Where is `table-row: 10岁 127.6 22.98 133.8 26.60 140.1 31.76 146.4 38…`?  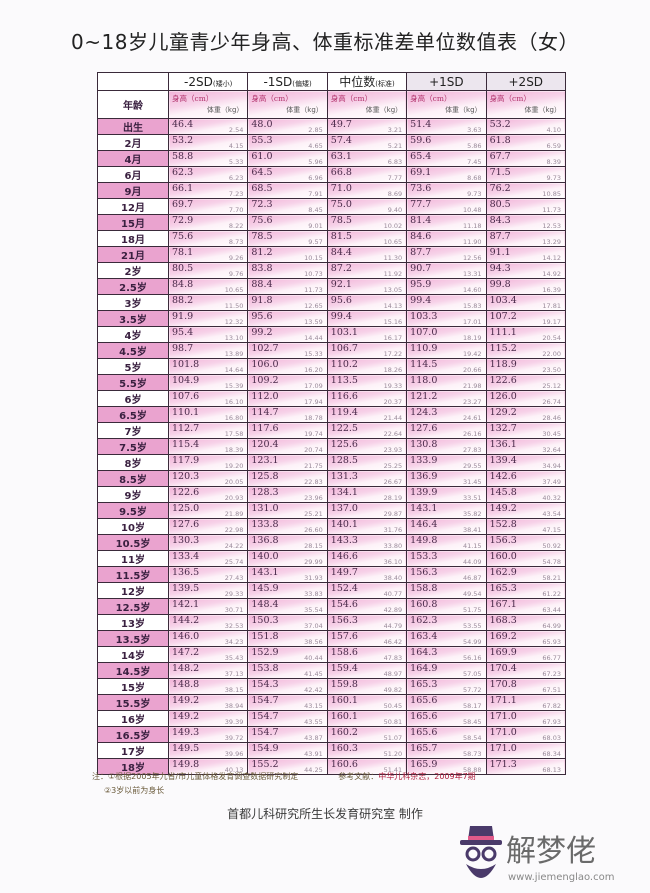
table-row: 10岁 127.6 22.98 133.8 26.60 140.1 31.76 146.4 38… is located at coordinates (332, 526).